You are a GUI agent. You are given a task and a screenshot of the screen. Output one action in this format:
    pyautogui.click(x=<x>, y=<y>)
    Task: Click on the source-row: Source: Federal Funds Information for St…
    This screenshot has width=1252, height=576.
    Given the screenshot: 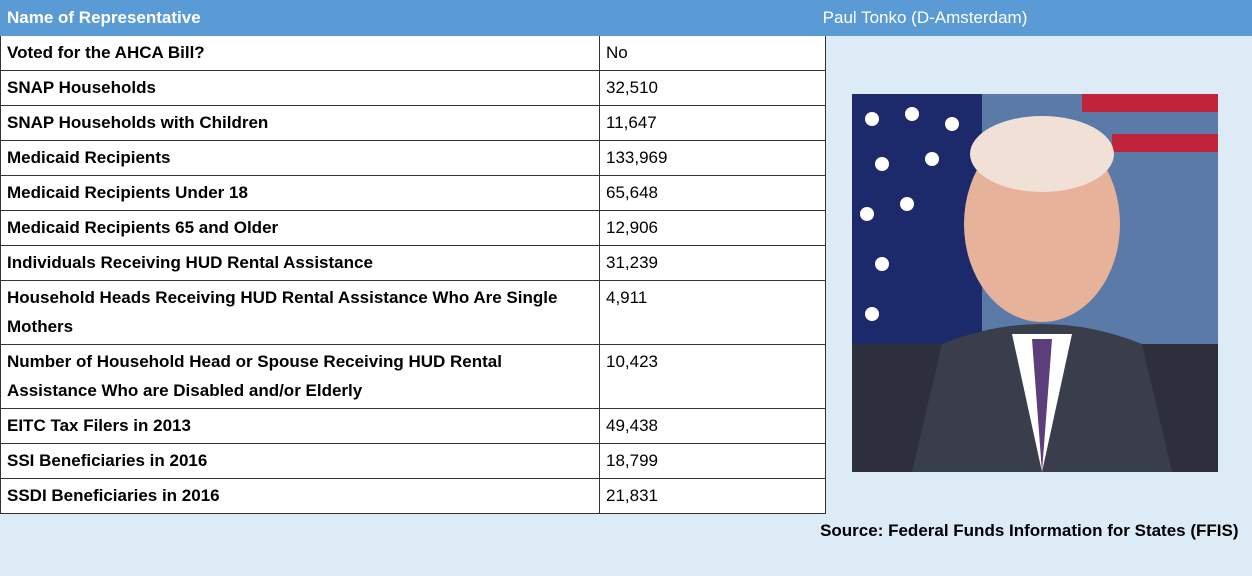 What is the action you would take?
    pyautogui.click(x=626, y=530)
    